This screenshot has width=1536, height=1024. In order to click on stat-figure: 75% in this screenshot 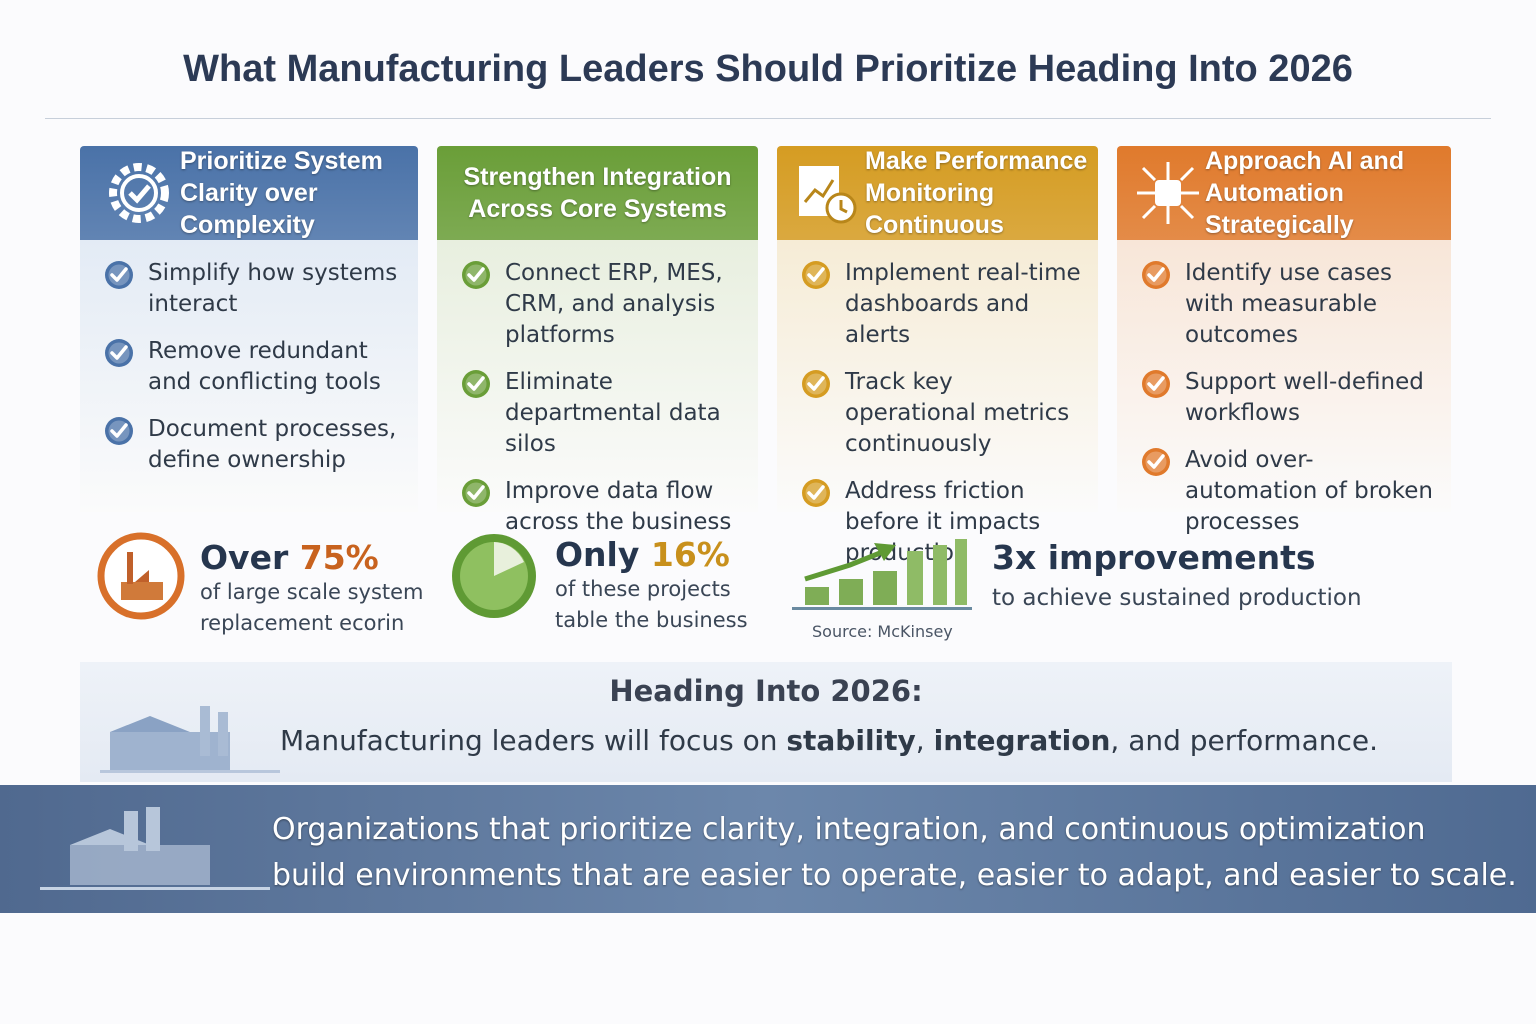, I will do `click(339, 557)`.